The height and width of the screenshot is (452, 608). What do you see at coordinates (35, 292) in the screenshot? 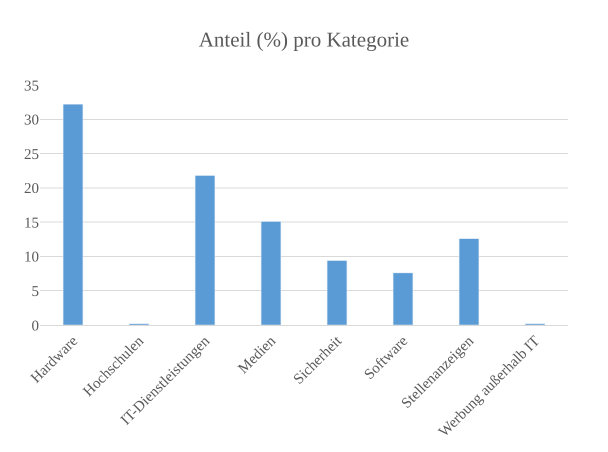
I see `y-tick-label: 5` at bounding box center [35, 292].